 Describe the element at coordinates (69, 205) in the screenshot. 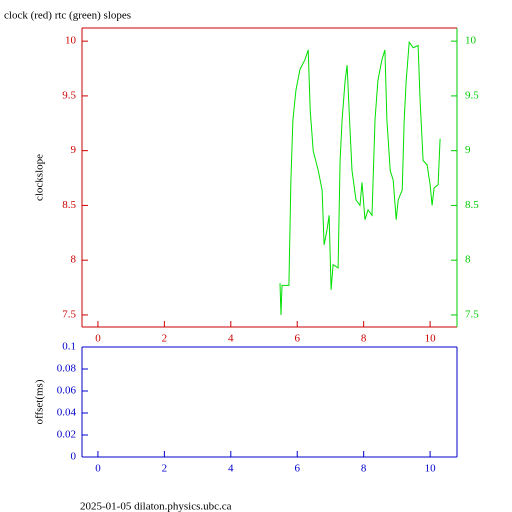

I see `y-tick-label: 8.5` at that location.